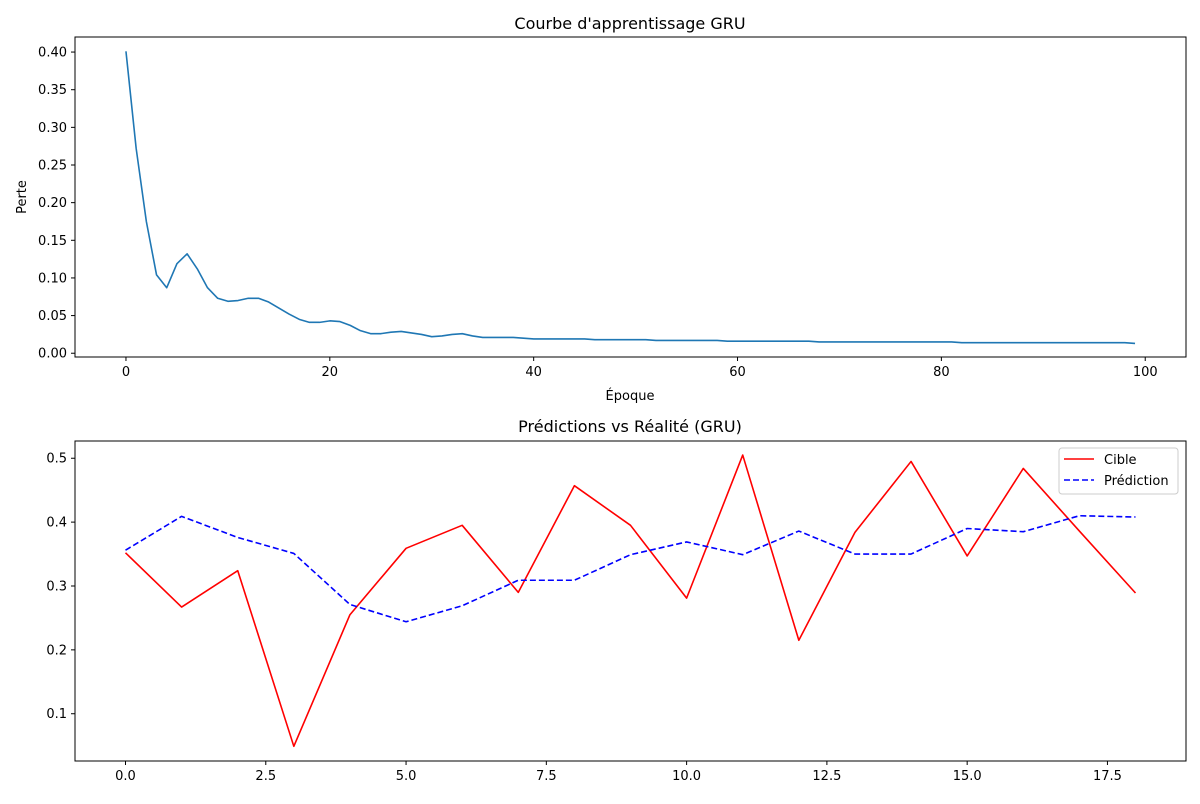  I want to click on prediction-chart-xtick-label: 17.5, so click(1107, 776).